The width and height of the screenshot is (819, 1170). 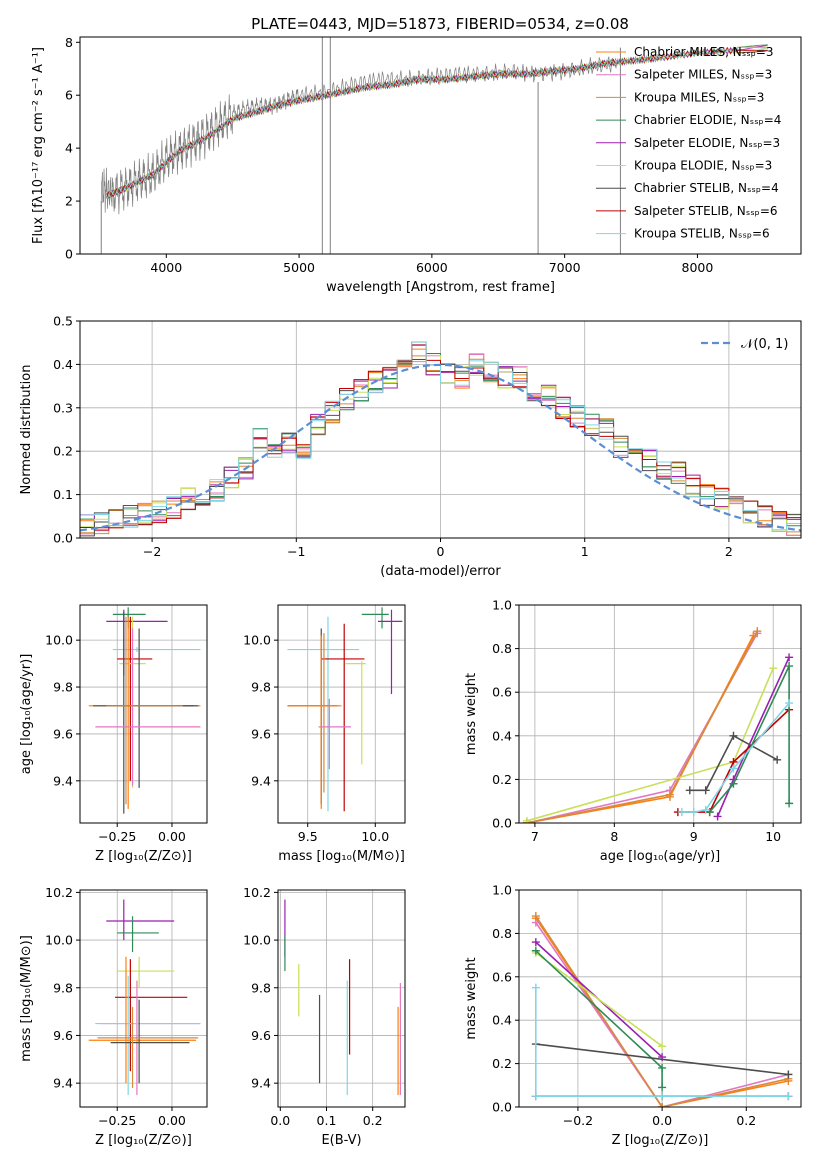 I want to click on y-axis-label: mass weight, so click(x=471, y=998).